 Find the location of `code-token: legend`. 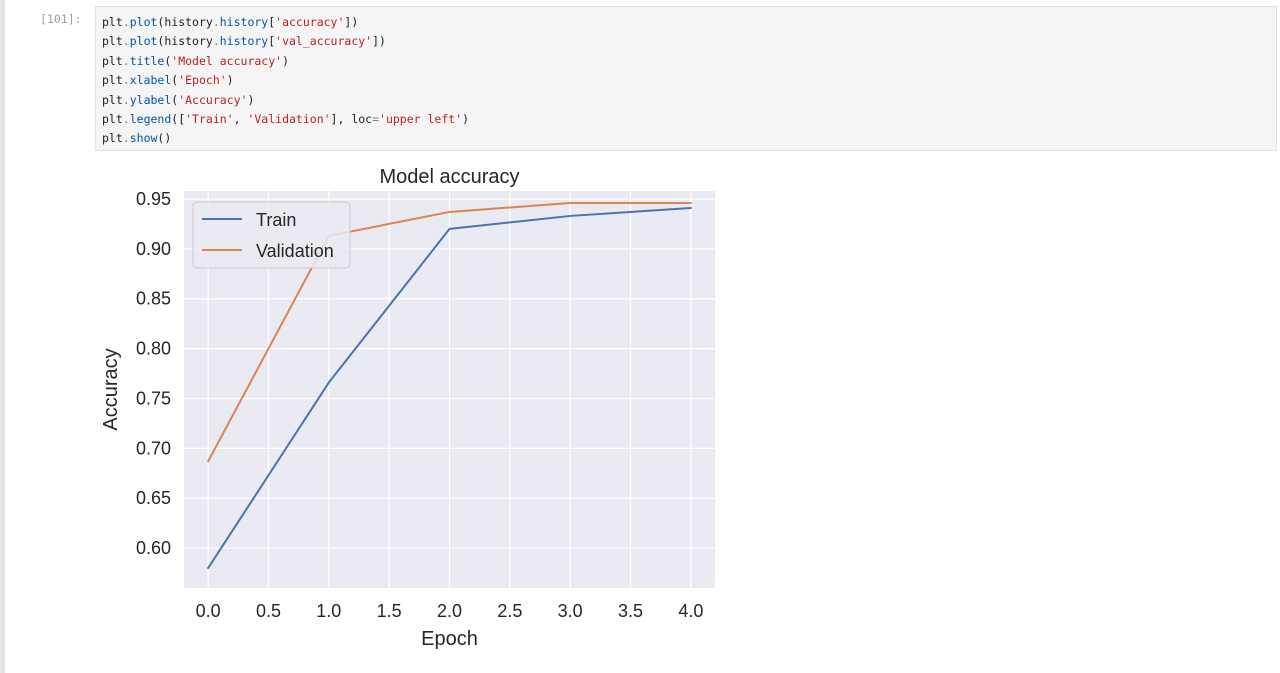

code-token: legend is located at coordinates (150, 118).